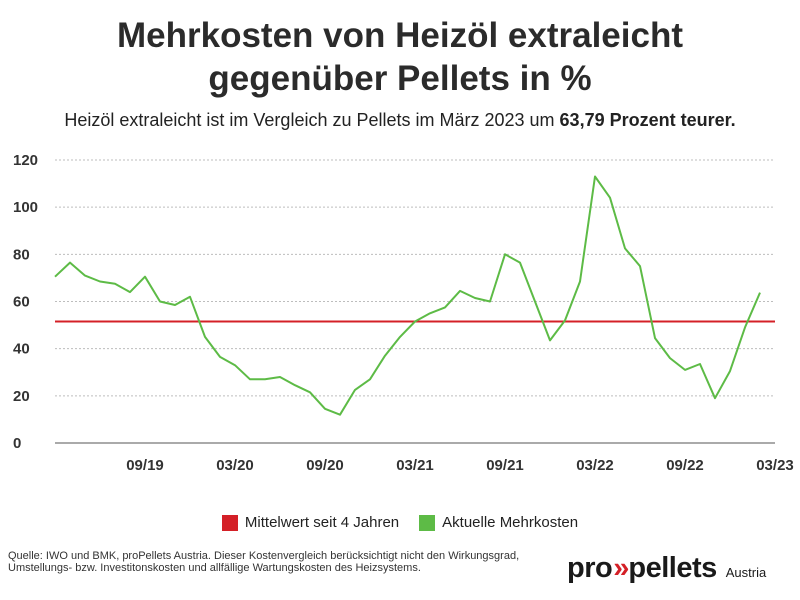  I want to click on x-tick-label: 09/22, so click(685, 465).